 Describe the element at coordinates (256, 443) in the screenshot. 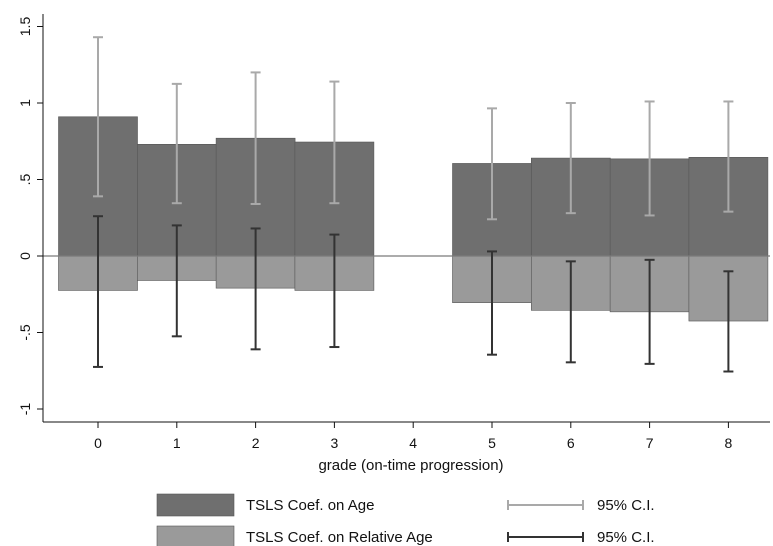

I see `x-tick-label: 2` at that location.